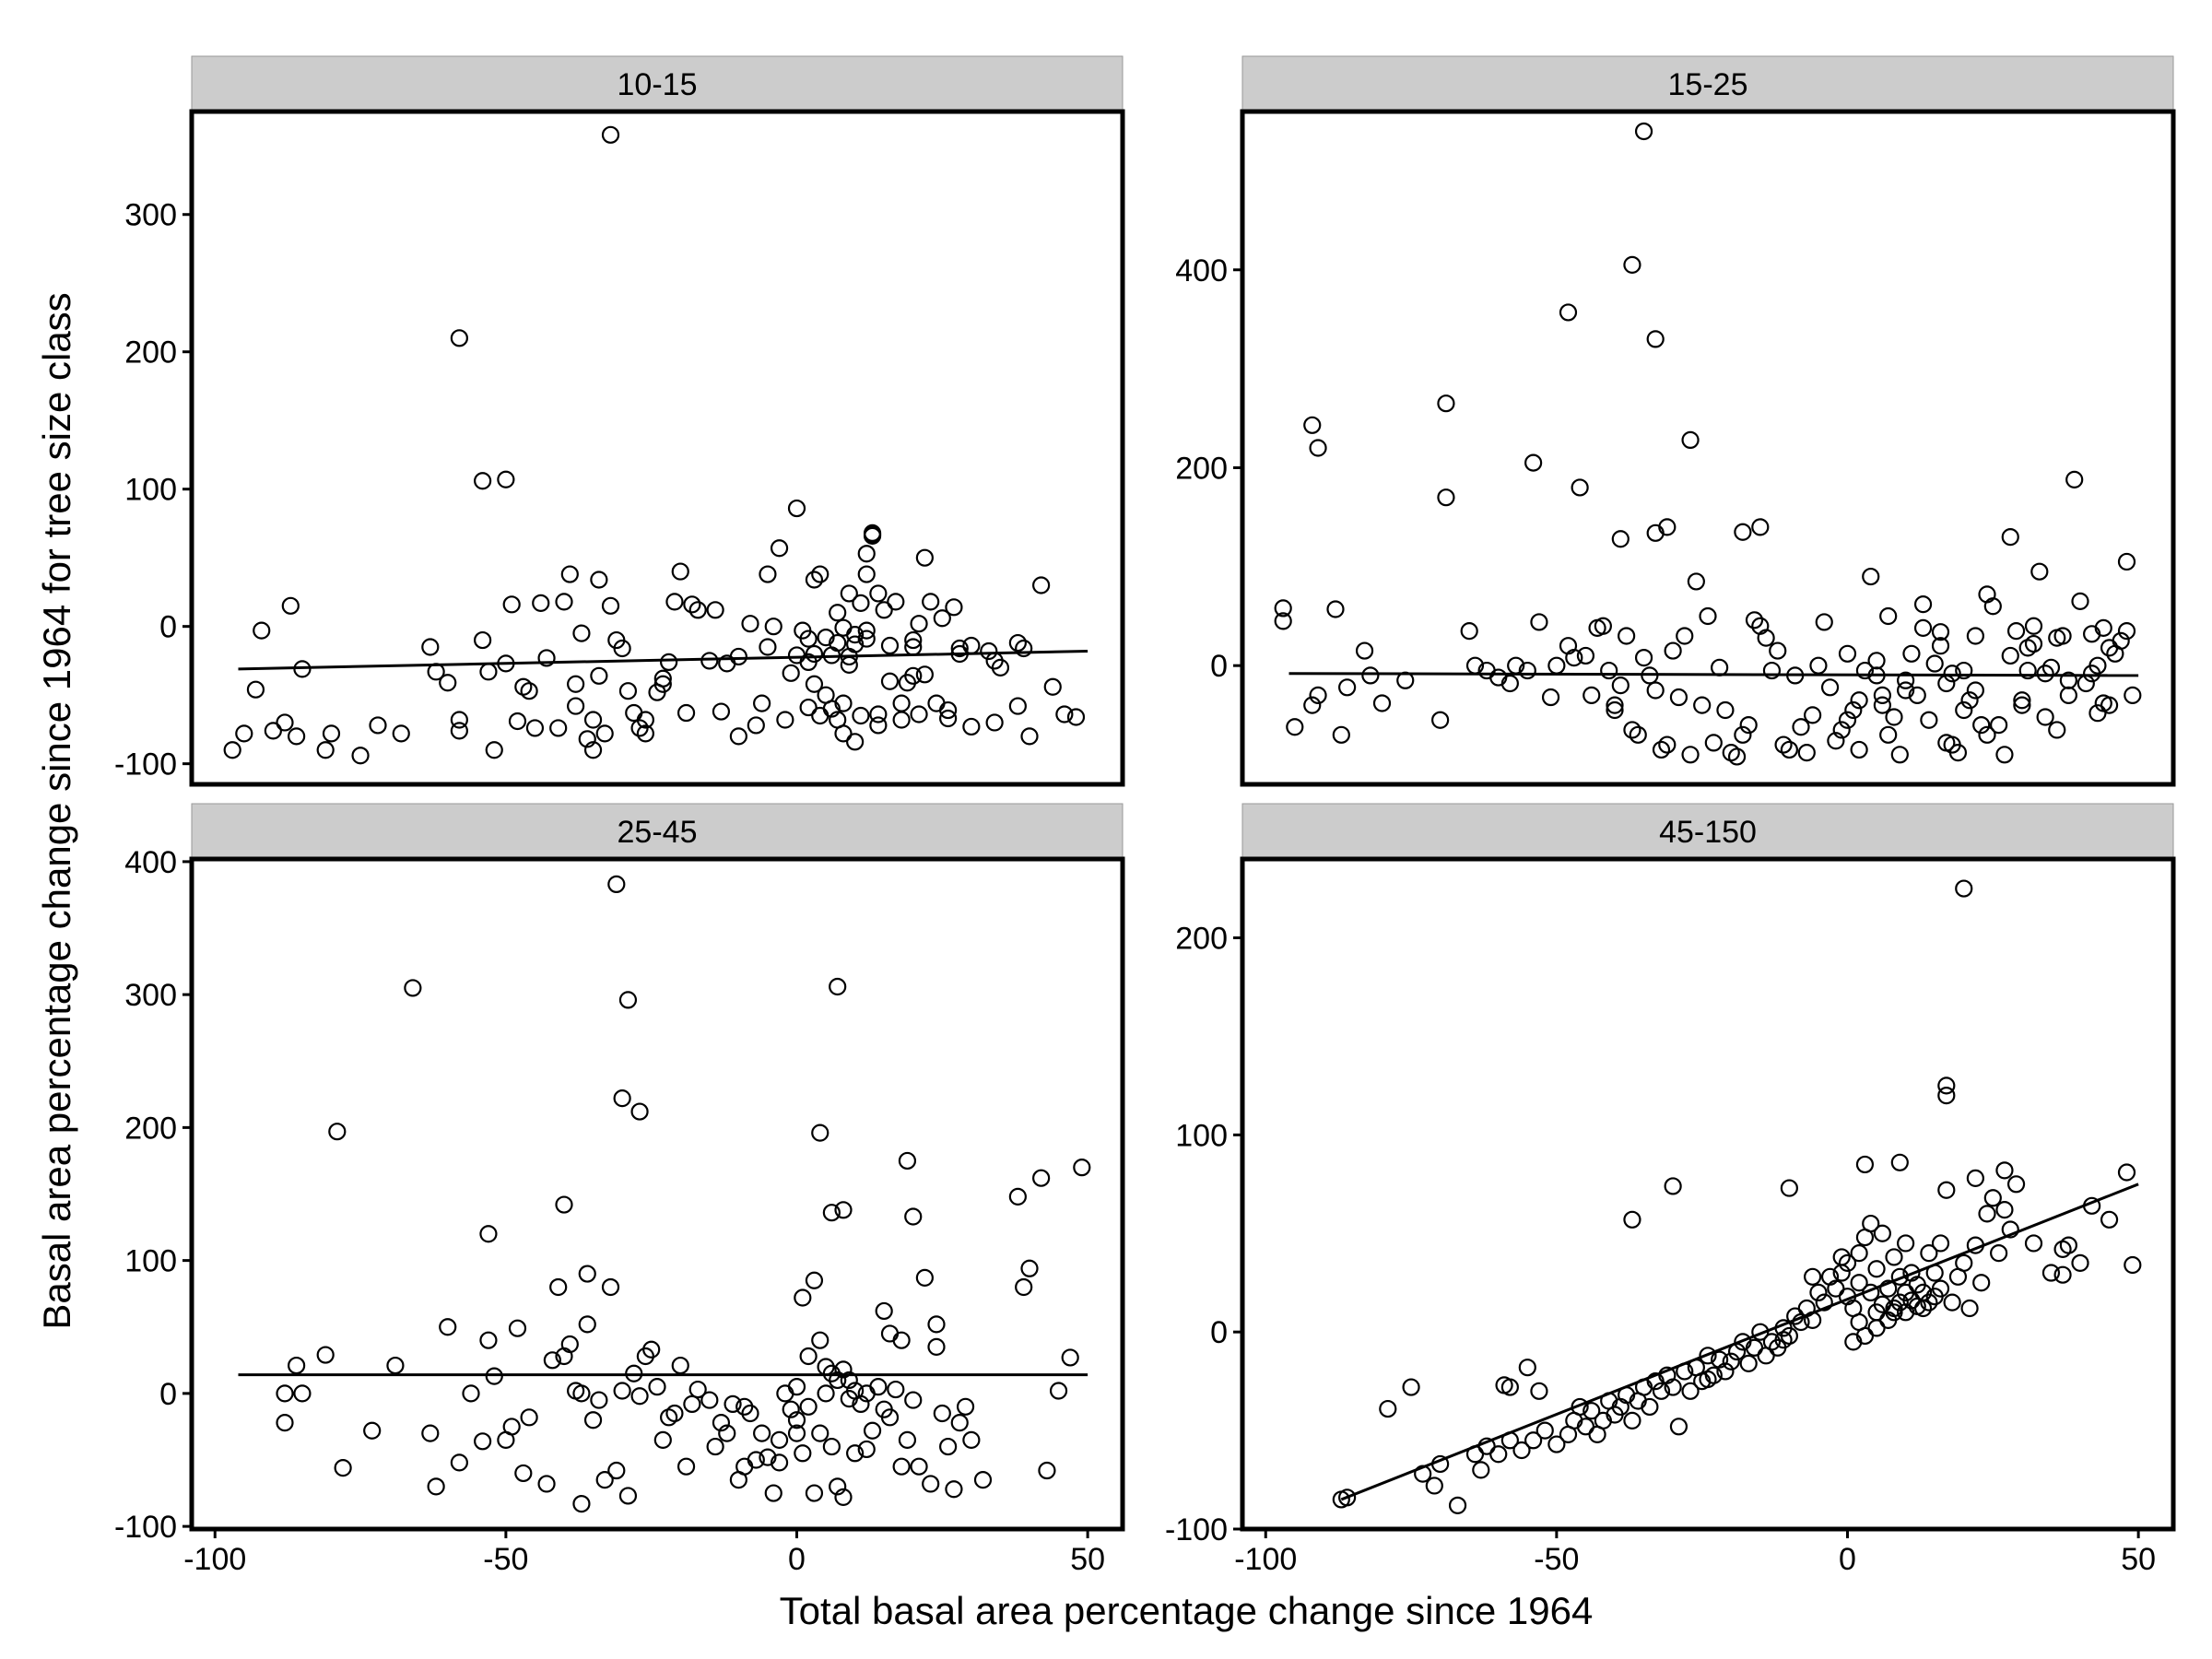 The height and width of the screenshot is (1659, 2212). Describe the element at coordinates (797, 1559) in the screenshot. I see `x-tick-label: 0` at that location.